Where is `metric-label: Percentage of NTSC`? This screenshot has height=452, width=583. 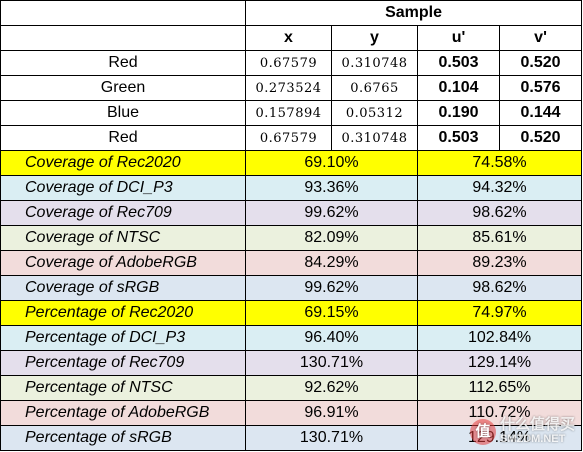 metric-label: Percentage of NTSC is located at coordinates (123, 388).